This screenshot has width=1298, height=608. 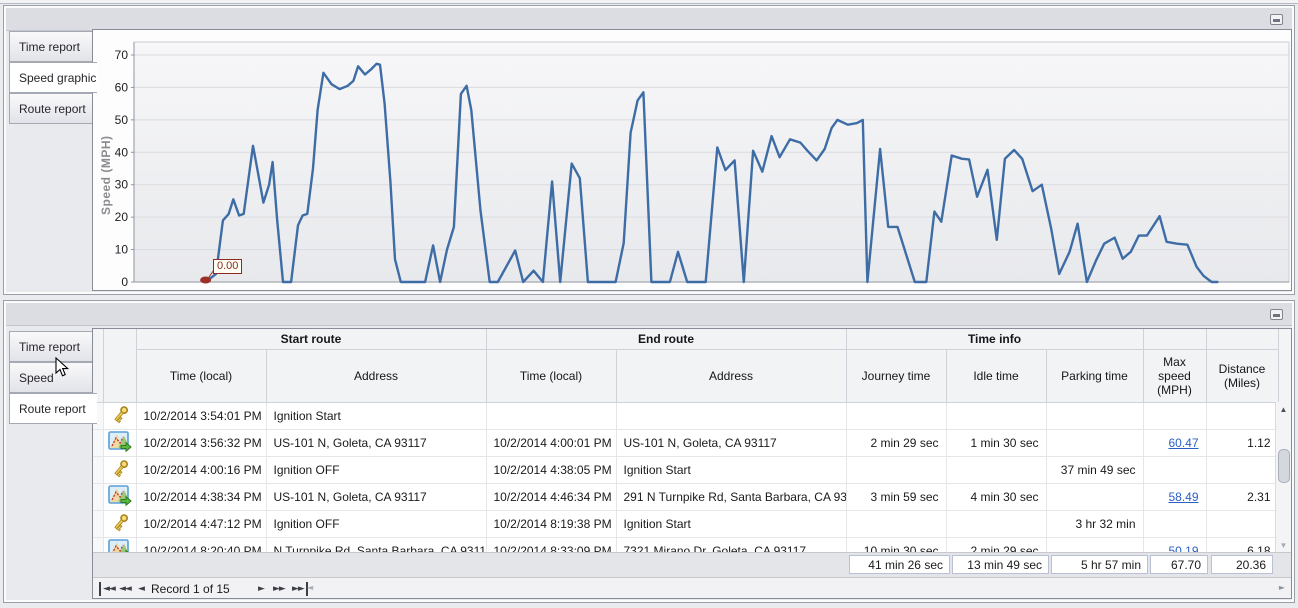 I want to click on group-header-start-route: Start route, so click(x=311, y=339).